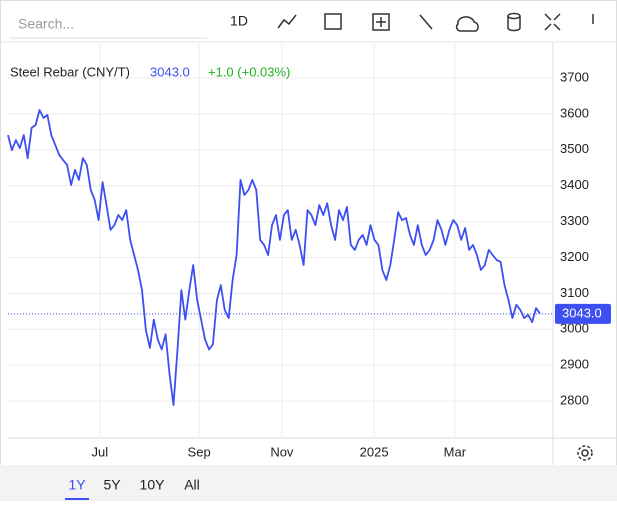  What do you see at coordinates (308, 483) in the screenshot?
I see `range-bar` at bounding box center [308, 483].